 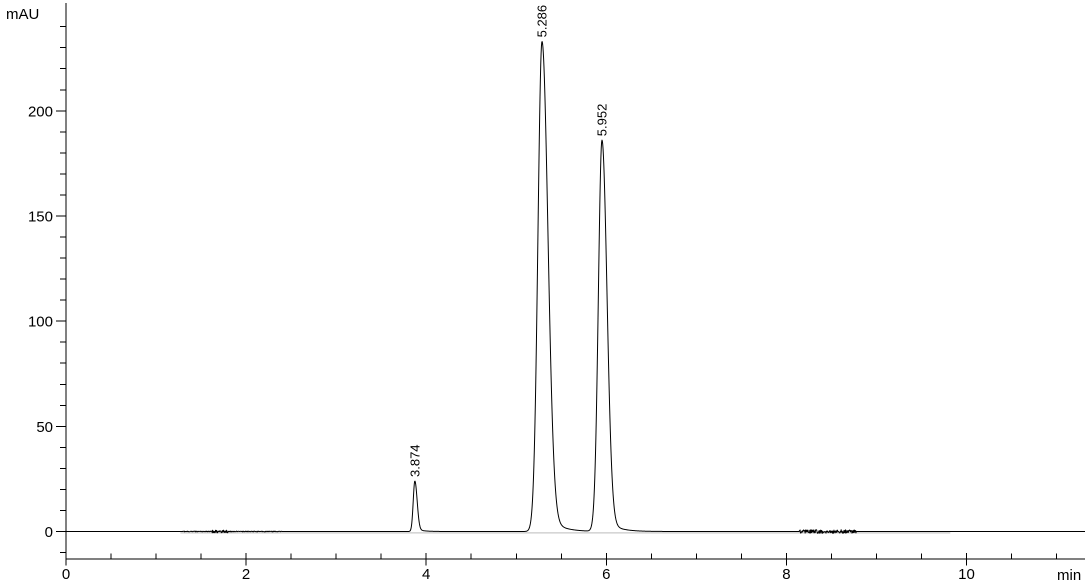 I want to click on y-axis-unit-label: mAU, so click(x=23, y=14).